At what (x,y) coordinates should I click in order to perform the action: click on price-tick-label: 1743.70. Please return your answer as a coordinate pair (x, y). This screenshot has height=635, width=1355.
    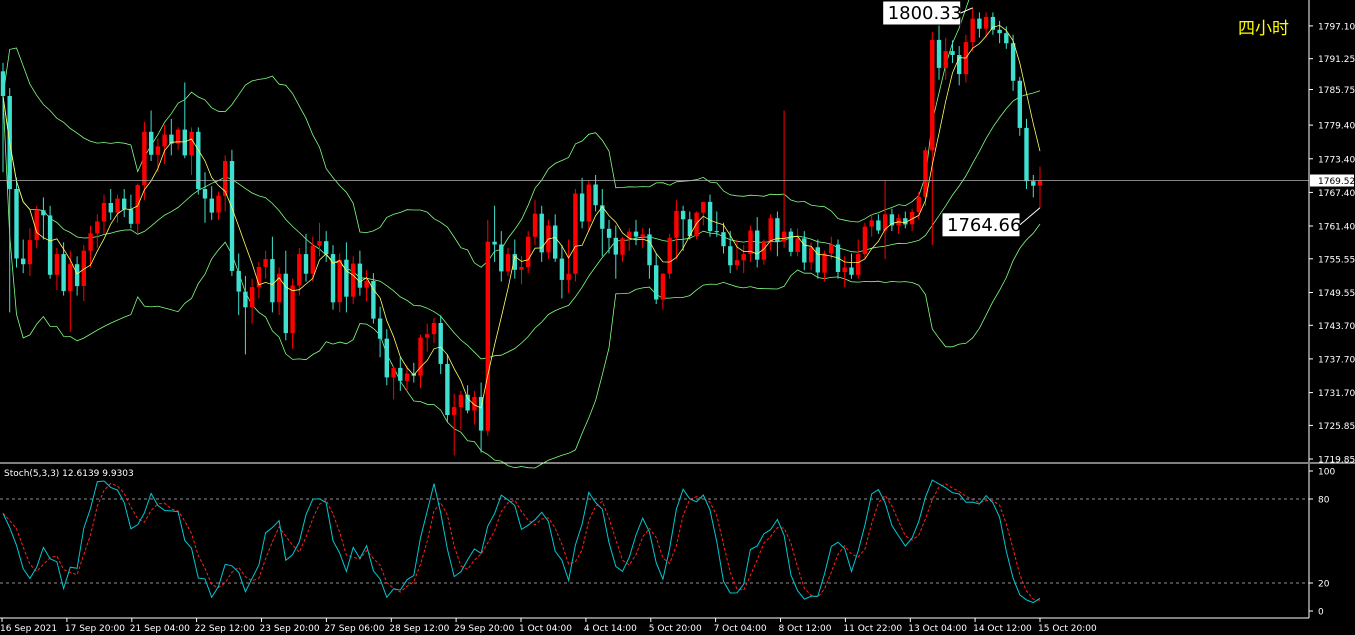
    Looking at the image, I should click on (1336, 327).